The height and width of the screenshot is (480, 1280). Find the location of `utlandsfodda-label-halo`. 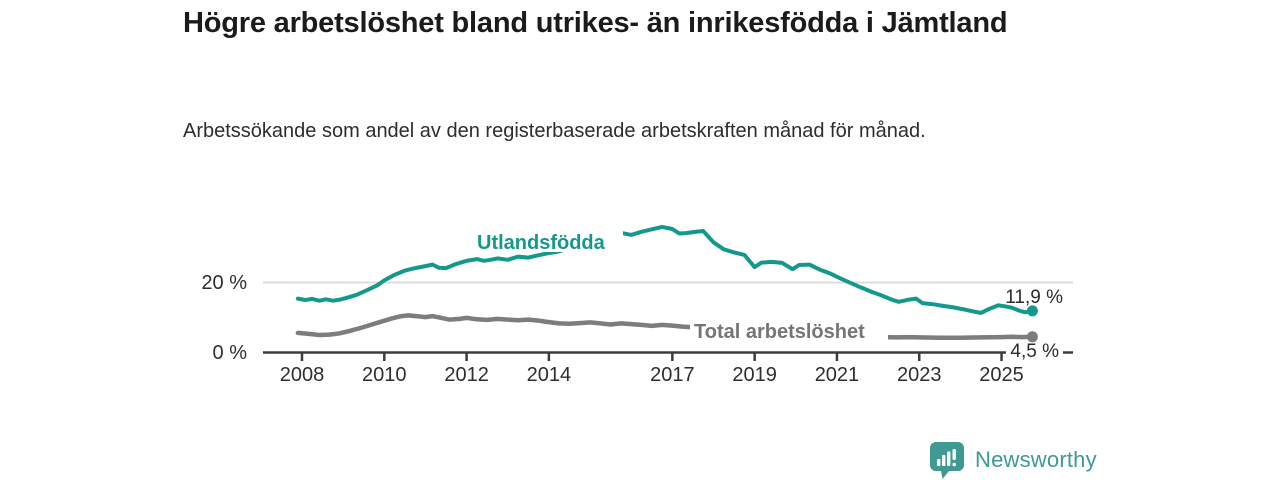

utlandsfodda-label-halo is located at coordinates (548, 241).